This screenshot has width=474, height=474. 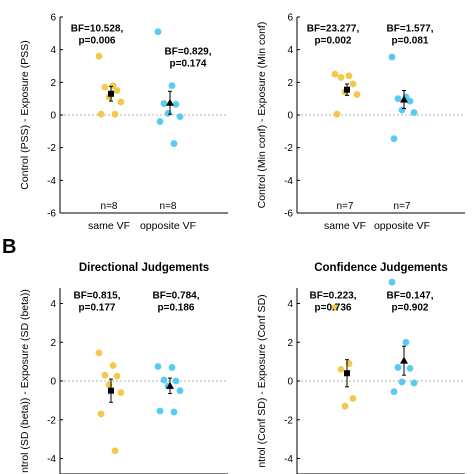 I want to click on panel1-category-label: same VF, so click(x=109, y=226).